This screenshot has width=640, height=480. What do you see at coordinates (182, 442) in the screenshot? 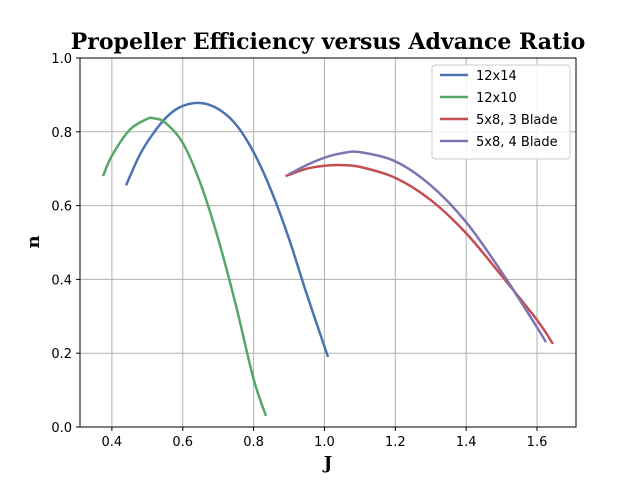
I see `x-tick-label: 0.6` at bounding box center [182, 442].